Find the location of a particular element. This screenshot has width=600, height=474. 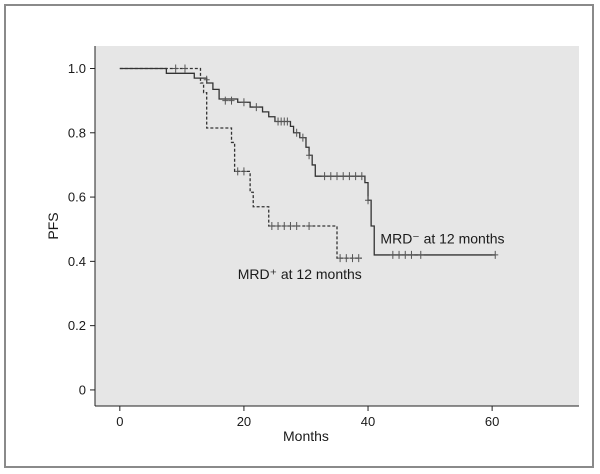

annotation-mrd-negative: MRD⁻ at 12 months is located at coordinates (442, 239).